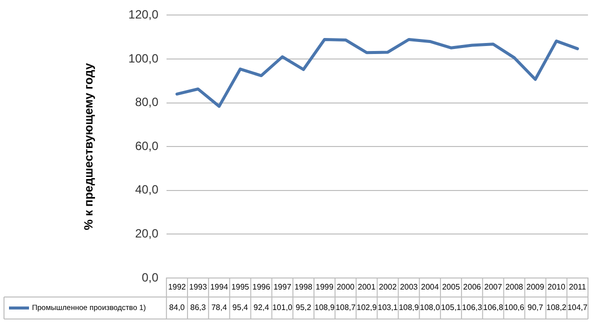 Image resolution: width=600 pixels, height=322 pixels. What do you see at coordinates (147, 233) in the screenshot?
I see `y-tick-label: 20,0` at bounding box center [147, 233].